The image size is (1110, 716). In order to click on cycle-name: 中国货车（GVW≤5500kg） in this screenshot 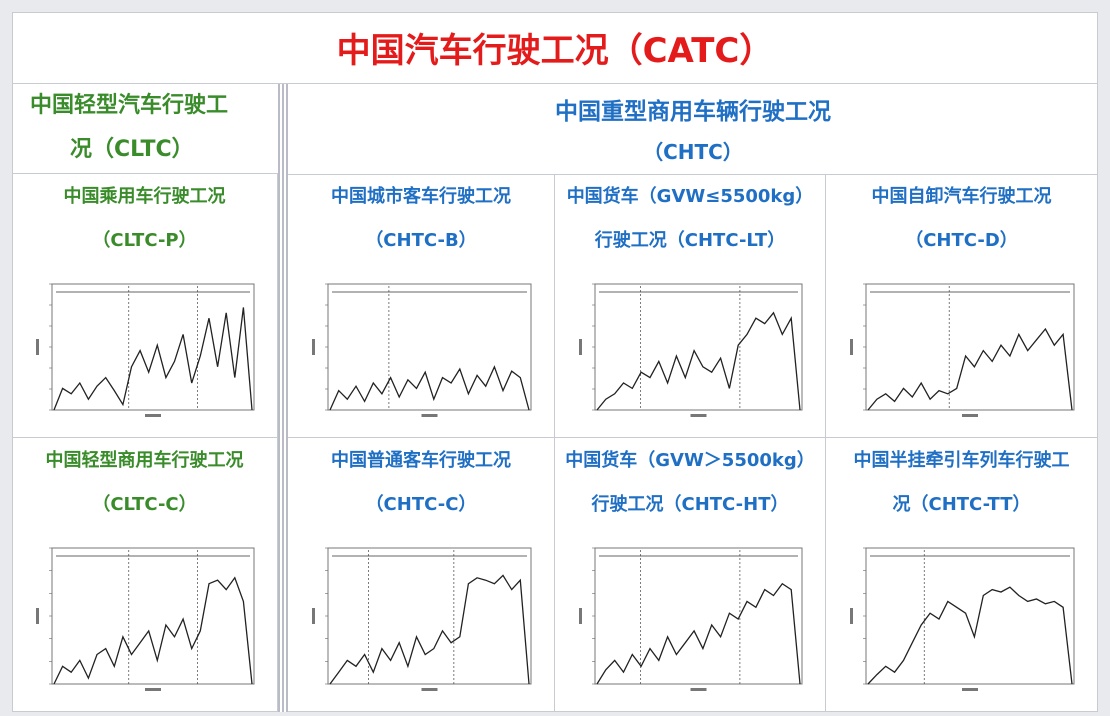, I will do `click(690, 196)`.